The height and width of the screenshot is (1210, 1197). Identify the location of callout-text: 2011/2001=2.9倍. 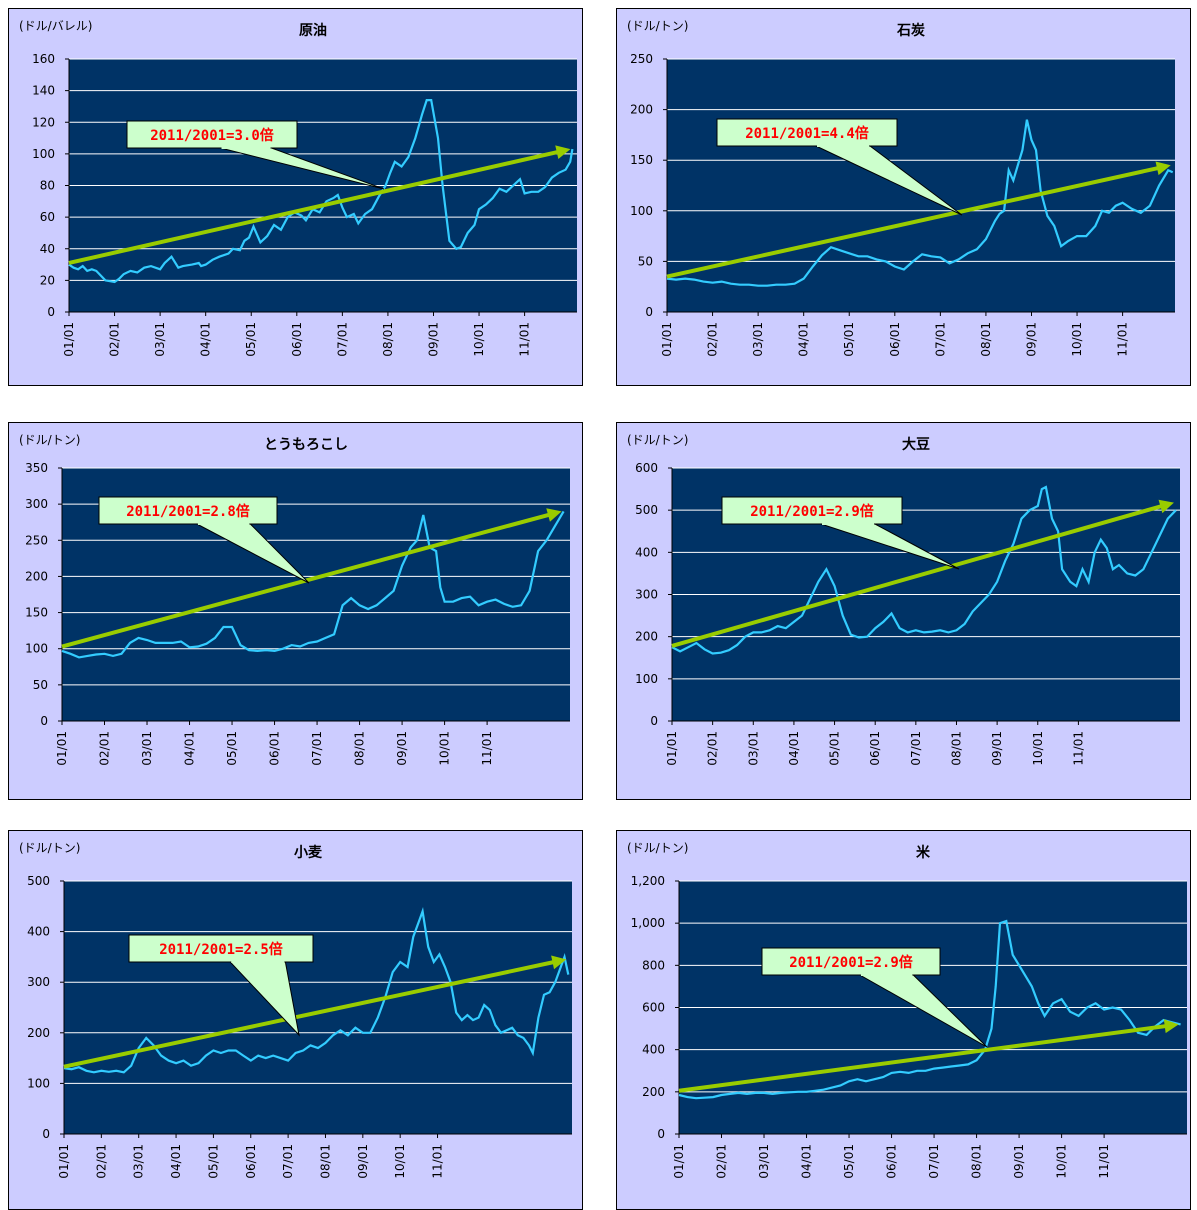
(812, 511).